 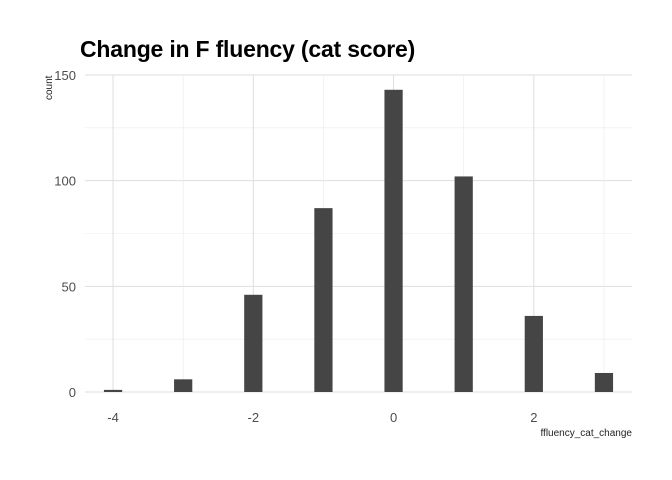 What do you see at coordinates (113, 417) in the screenshot?
I see `x-tick-label: -4` at bounding box center [113, 417].